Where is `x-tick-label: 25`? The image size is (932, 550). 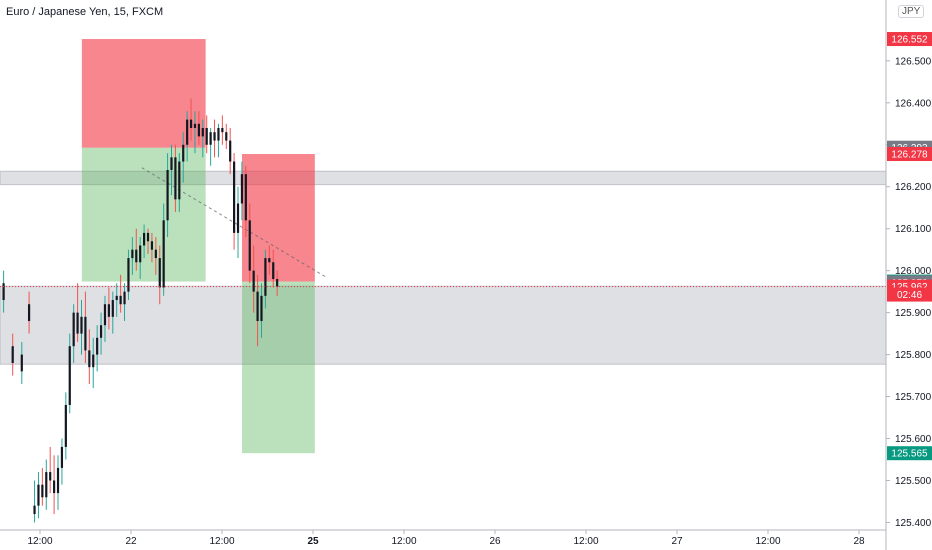 x-tick-label: 25 is located at coordinates (313, 541).